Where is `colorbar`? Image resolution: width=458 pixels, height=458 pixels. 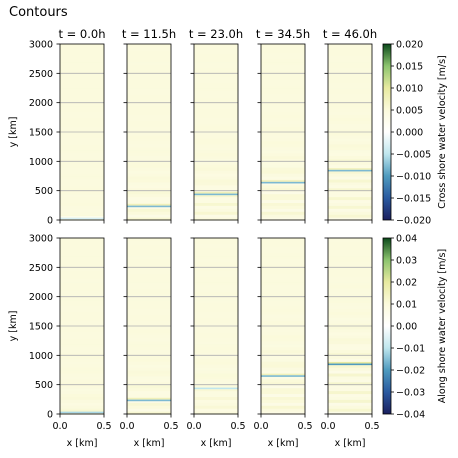 colorbar is located at coordinates (387, 132).